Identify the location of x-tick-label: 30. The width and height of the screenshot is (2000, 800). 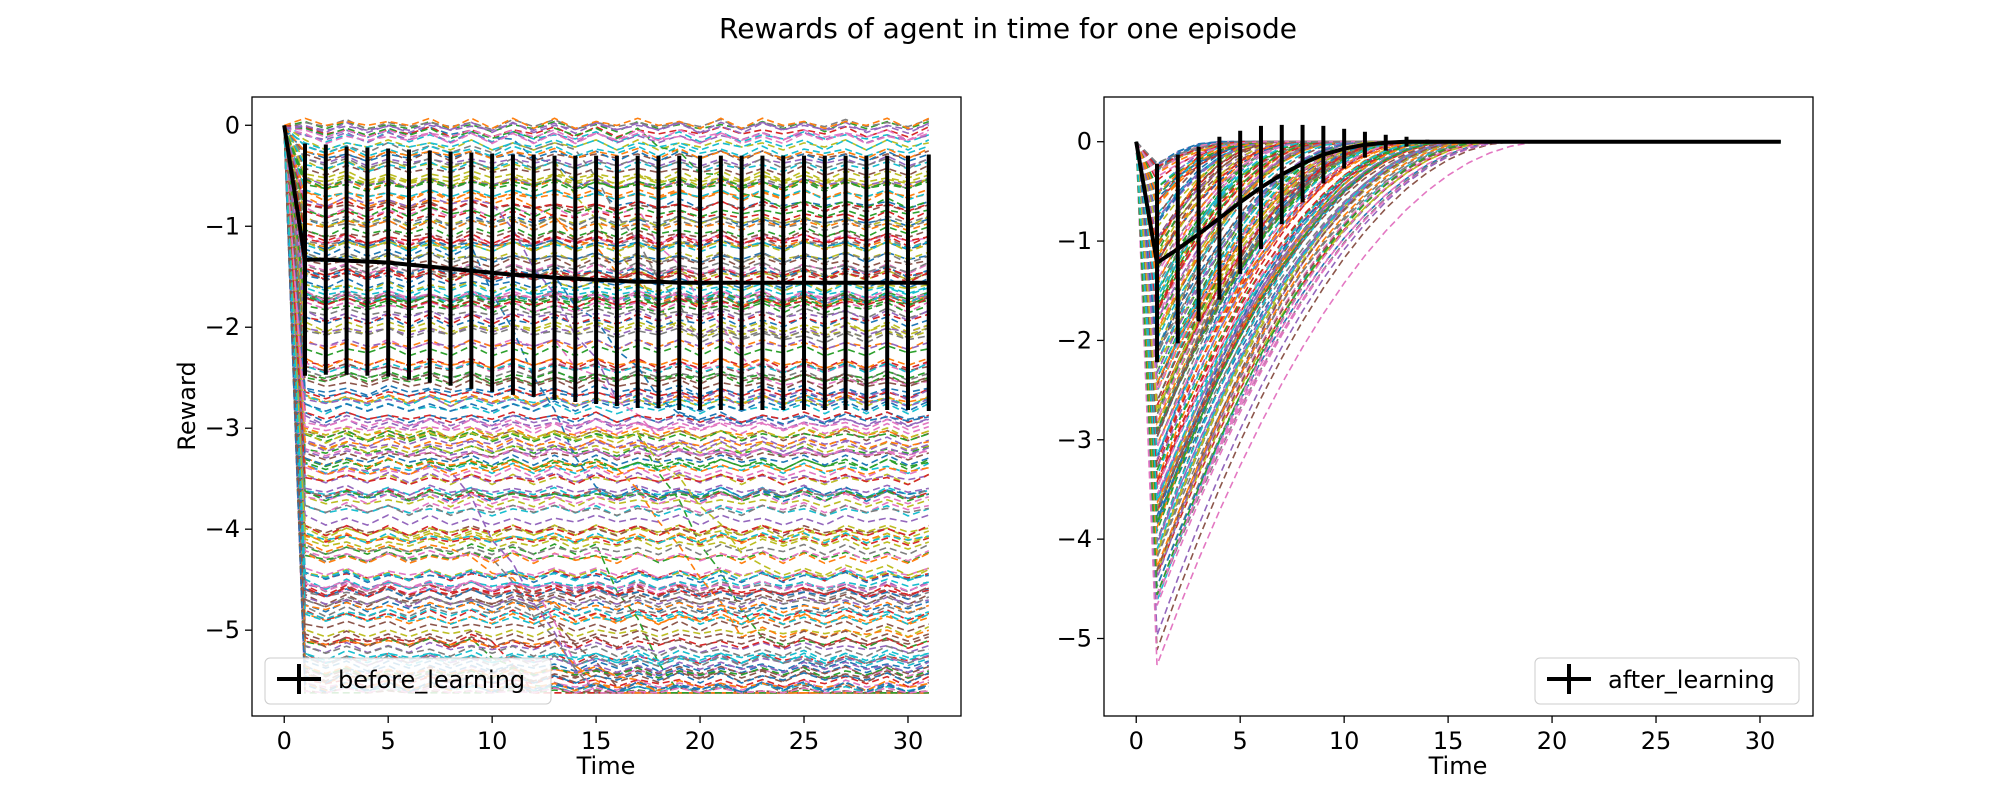
(1760, 741).